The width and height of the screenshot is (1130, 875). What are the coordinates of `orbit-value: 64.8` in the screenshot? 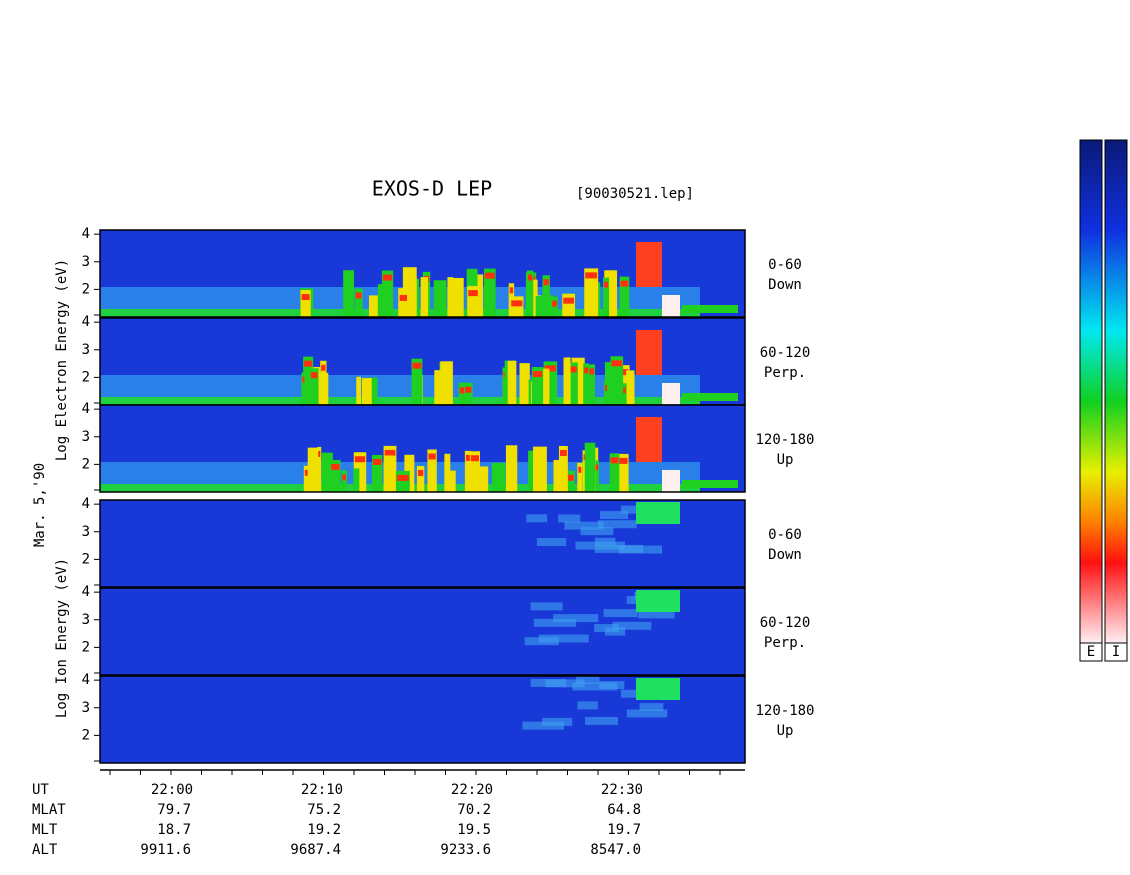 It's located at (624, 810).